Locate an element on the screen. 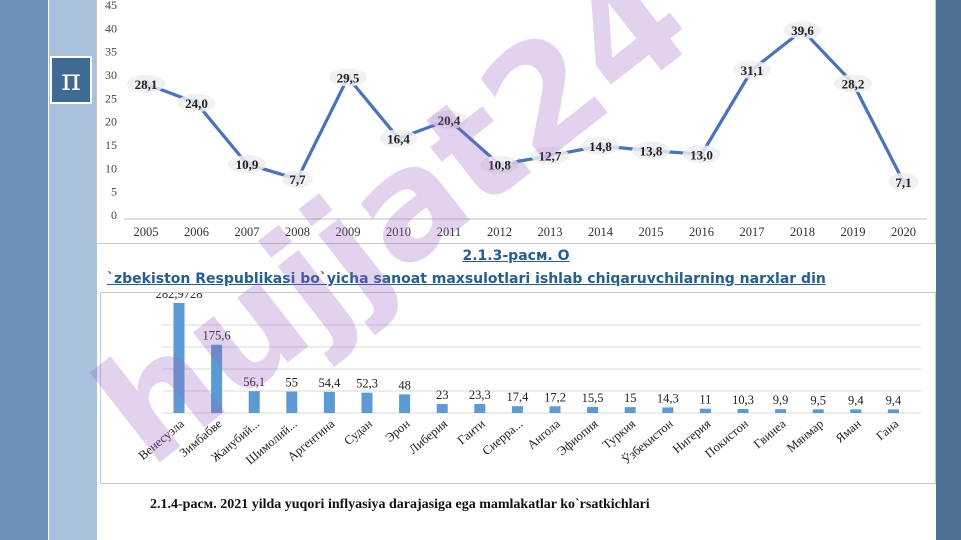  bar-value-label: 48 is located at coordinates (404, 385).